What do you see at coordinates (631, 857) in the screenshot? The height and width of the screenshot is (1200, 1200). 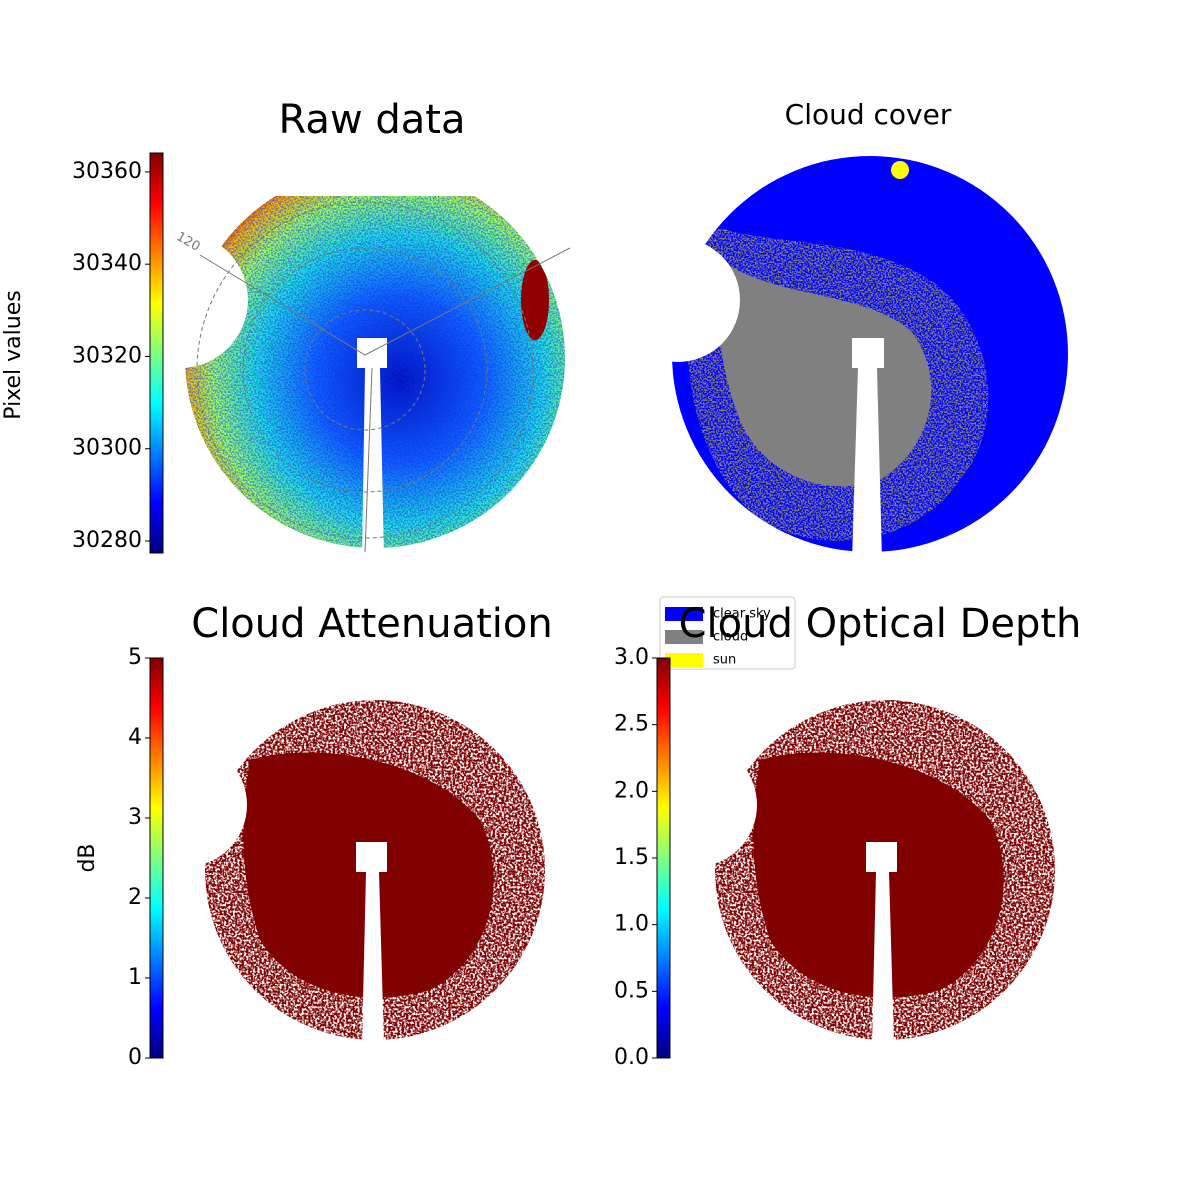 I see `colorbar-tick-label: 1.5` at bounding box center [631, 857].